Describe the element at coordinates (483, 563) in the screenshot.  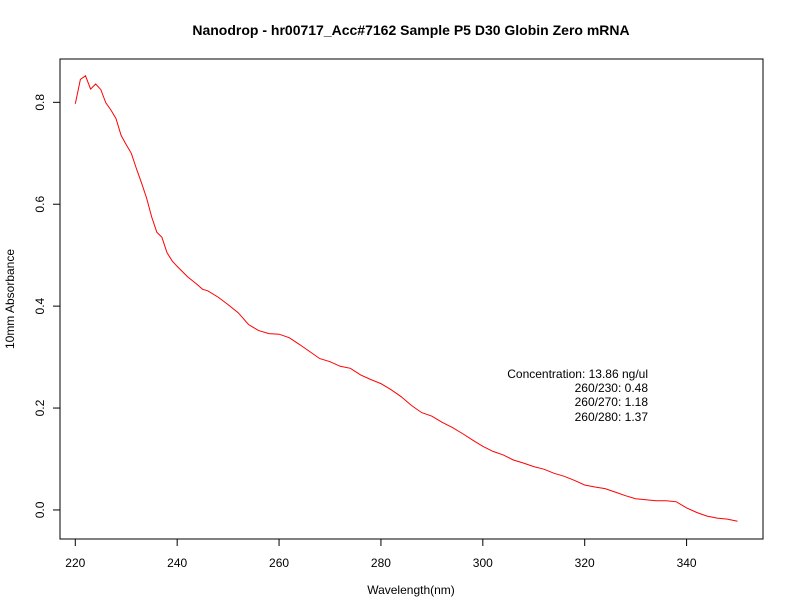
I see `x-tick-label: 300` at that location.